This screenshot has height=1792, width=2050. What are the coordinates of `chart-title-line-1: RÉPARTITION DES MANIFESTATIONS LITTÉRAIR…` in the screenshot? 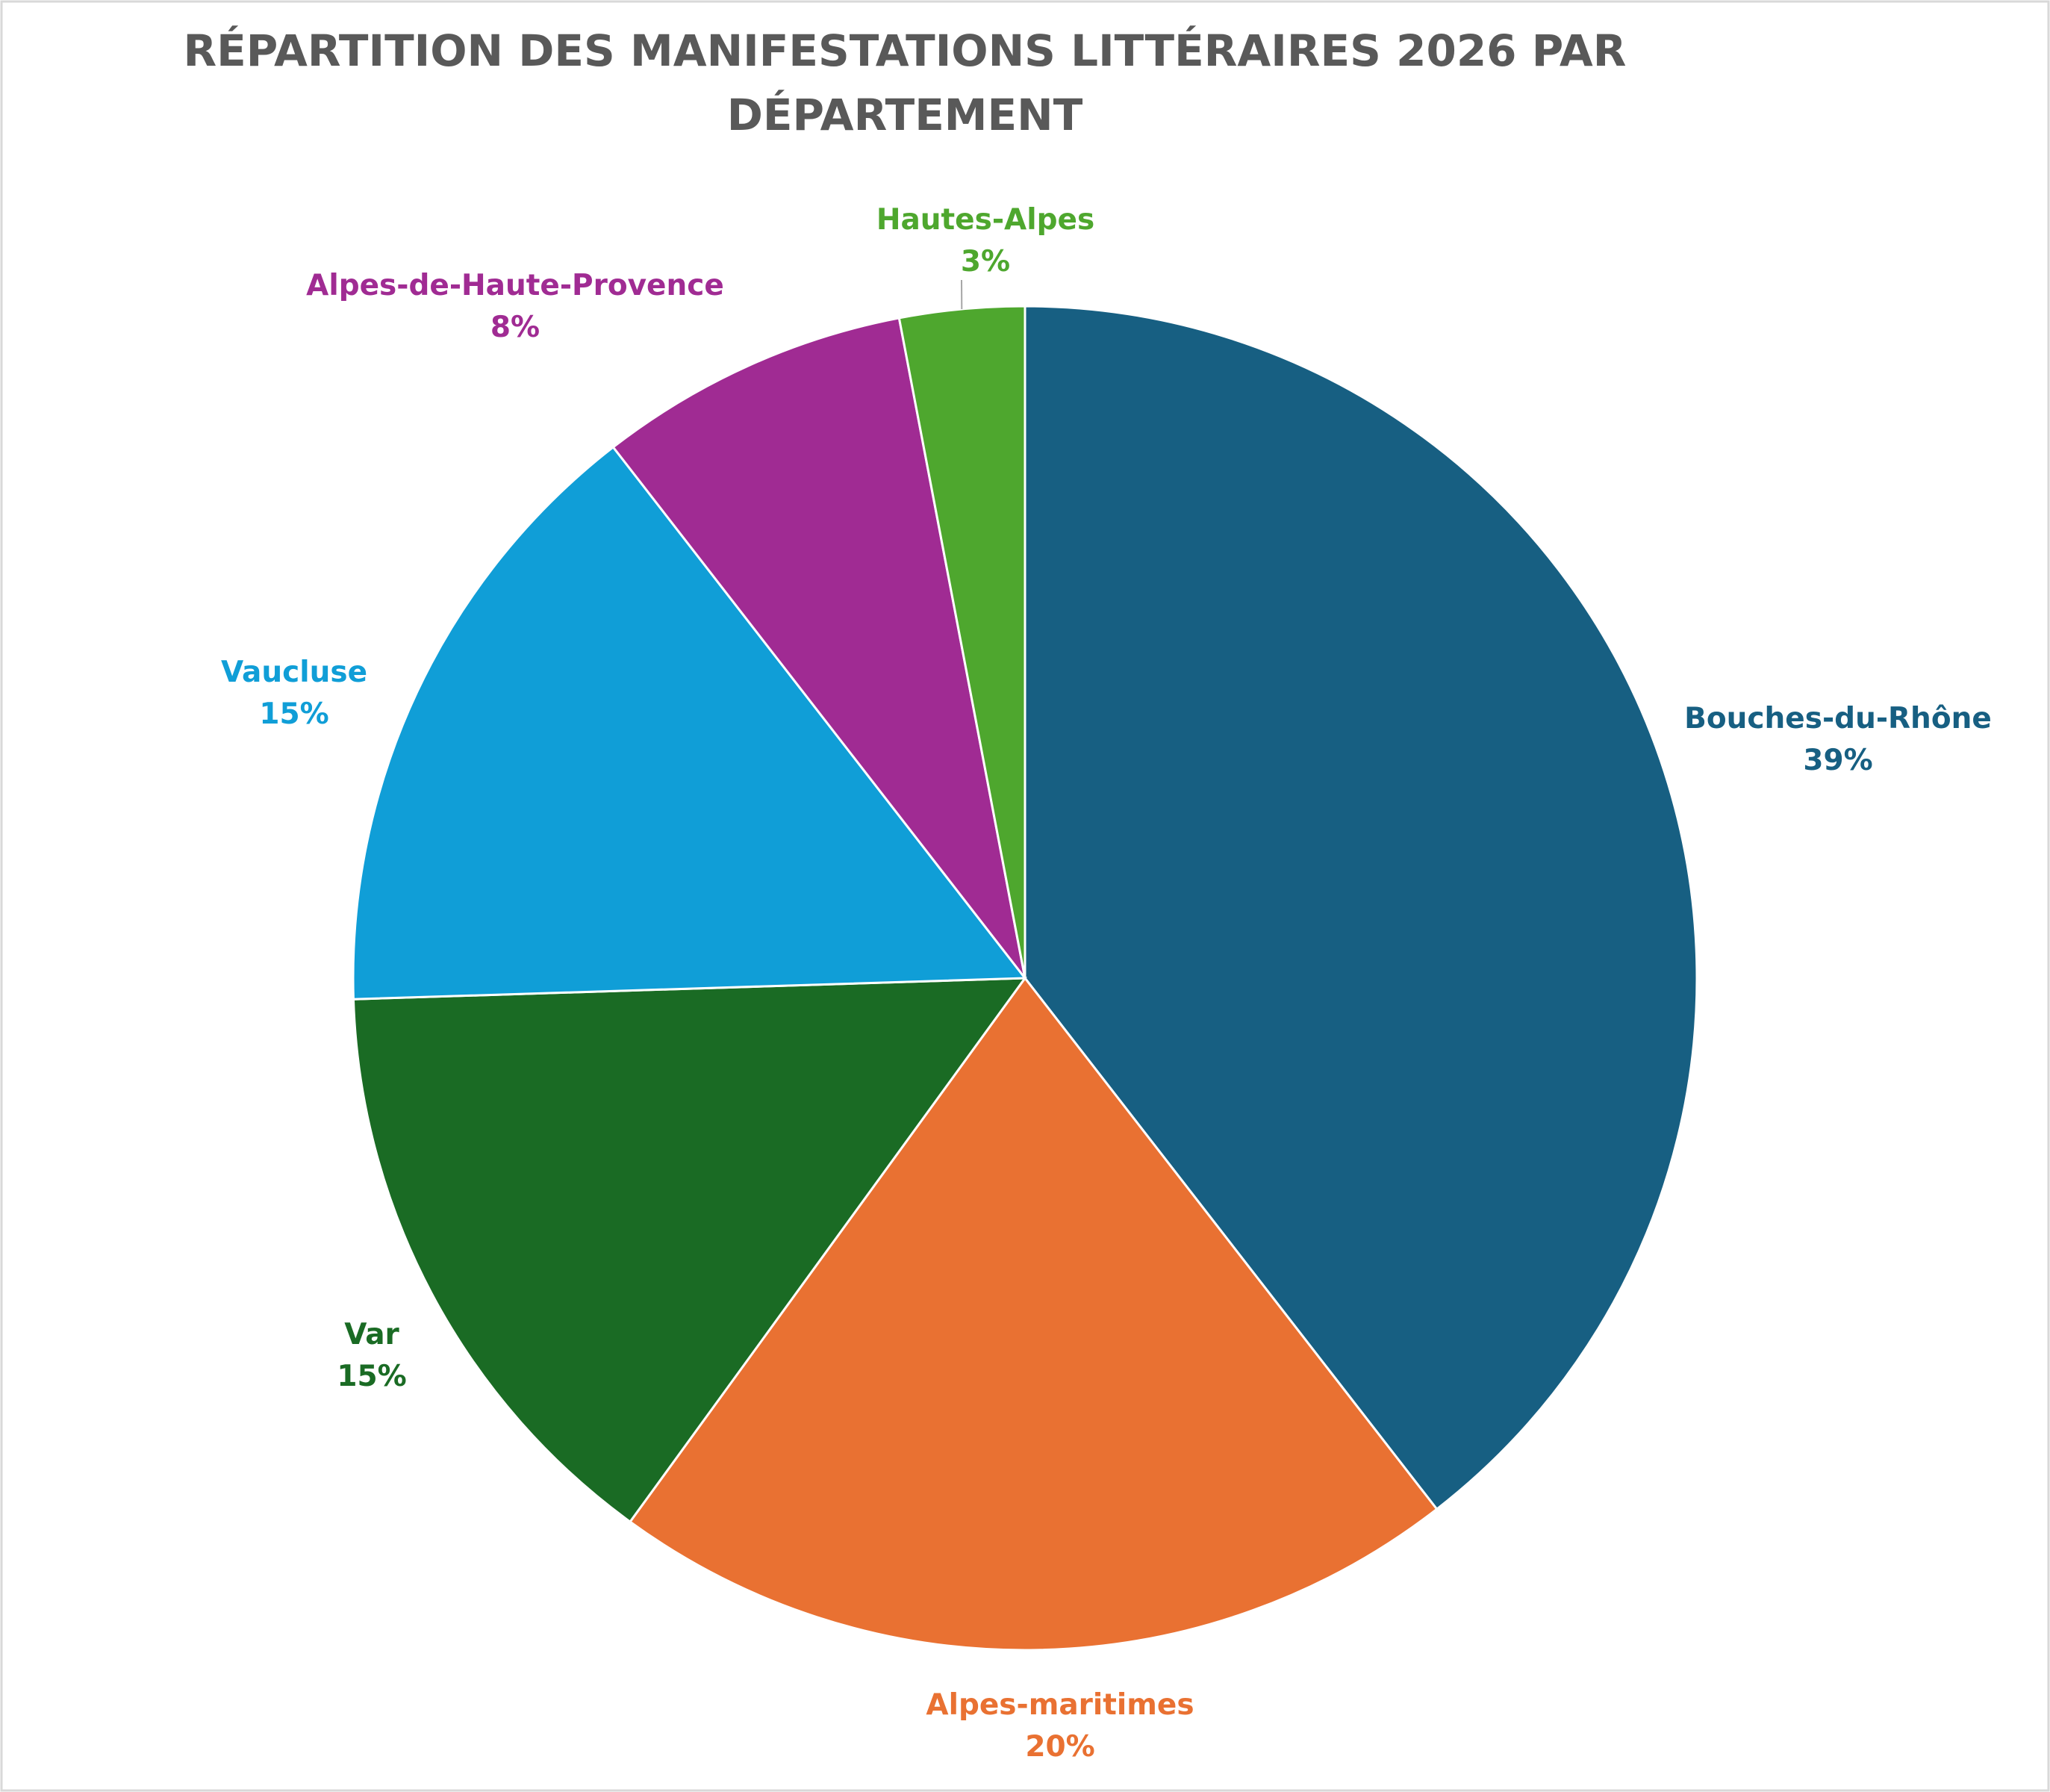 It's located at (906, 50).